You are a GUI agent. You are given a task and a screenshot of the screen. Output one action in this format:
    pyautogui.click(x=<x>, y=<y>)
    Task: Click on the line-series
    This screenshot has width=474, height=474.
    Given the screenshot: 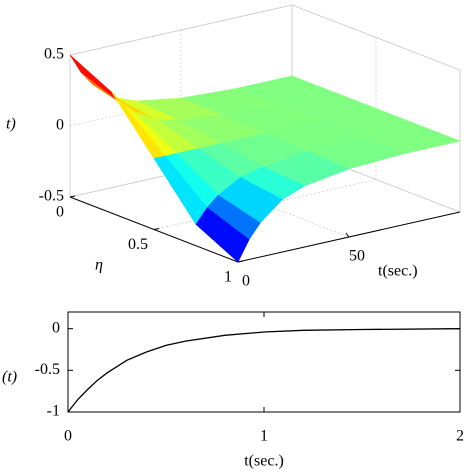 What is the action you would take?
    pyautogui.click(x=264, y=370)
    